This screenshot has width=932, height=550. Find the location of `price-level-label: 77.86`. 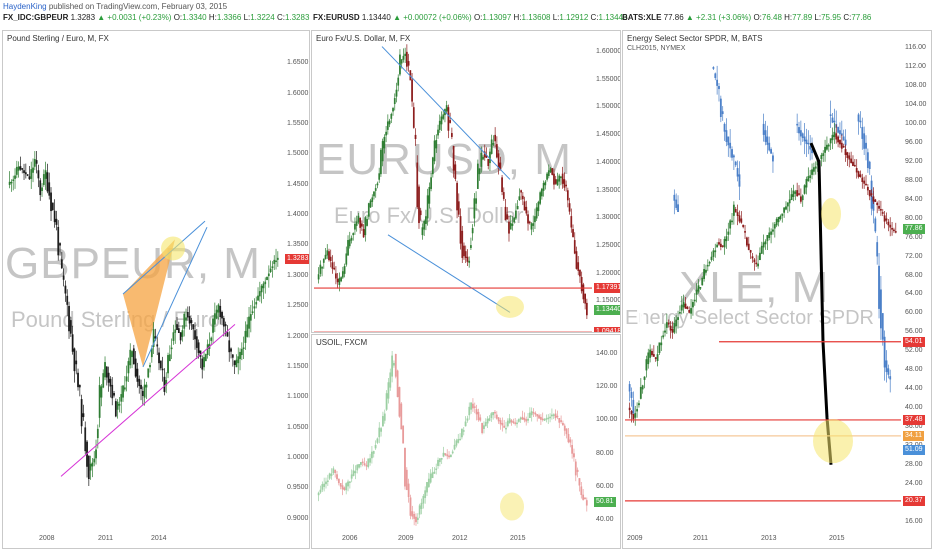

price-level-label: 77.86 is located at coordinates (914, 228).